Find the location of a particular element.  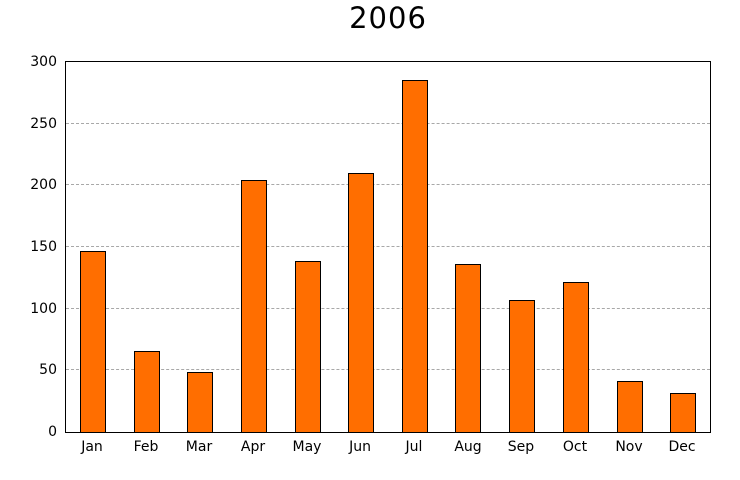

bar-oct is located at coordinates (576, 357).